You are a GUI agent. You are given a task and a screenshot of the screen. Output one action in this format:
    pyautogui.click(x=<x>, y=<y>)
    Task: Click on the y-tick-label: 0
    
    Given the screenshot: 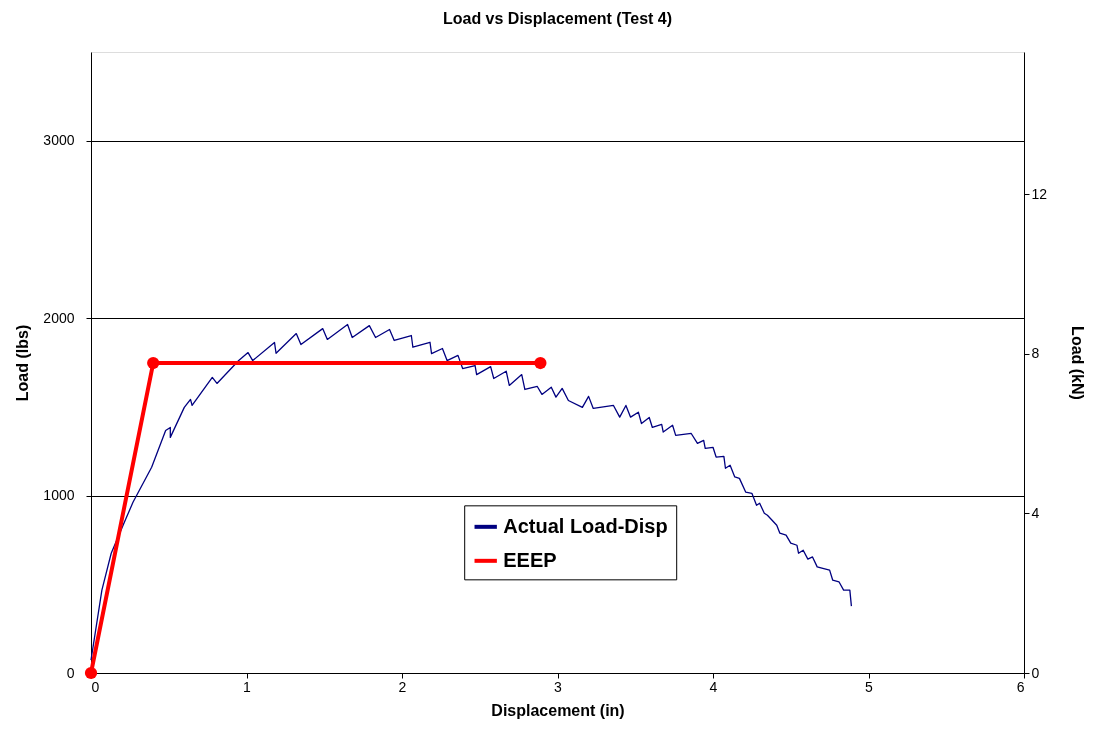 What is the action you would take?
    pyautogui.click(x=70, y=672)
    